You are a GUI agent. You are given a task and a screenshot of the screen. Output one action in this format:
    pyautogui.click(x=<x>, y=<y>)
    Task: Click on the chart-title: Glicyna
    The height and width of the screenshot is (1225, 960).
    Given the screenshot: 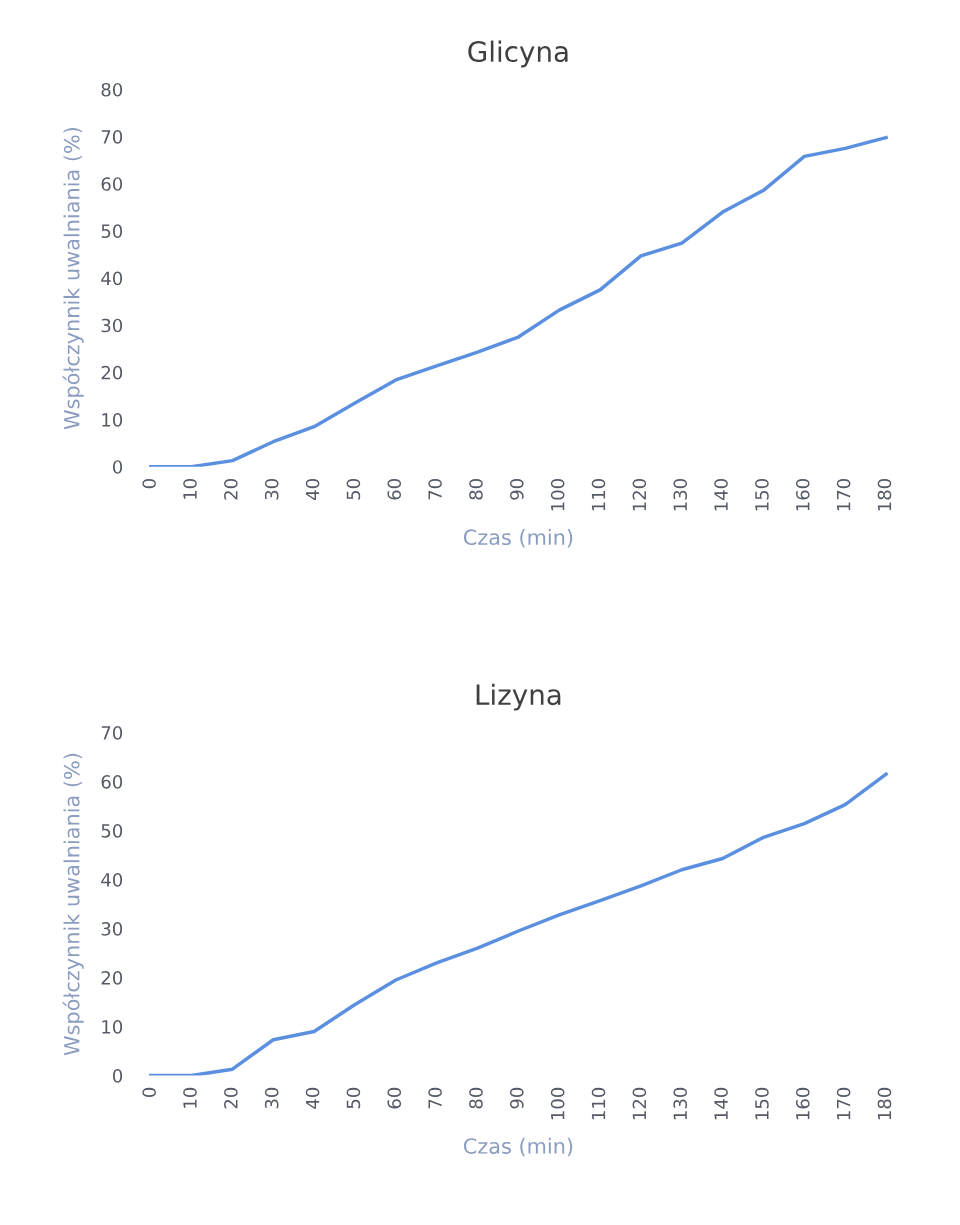 What is the action you would take?
    pyautogui.click(x=518, y=54)
    